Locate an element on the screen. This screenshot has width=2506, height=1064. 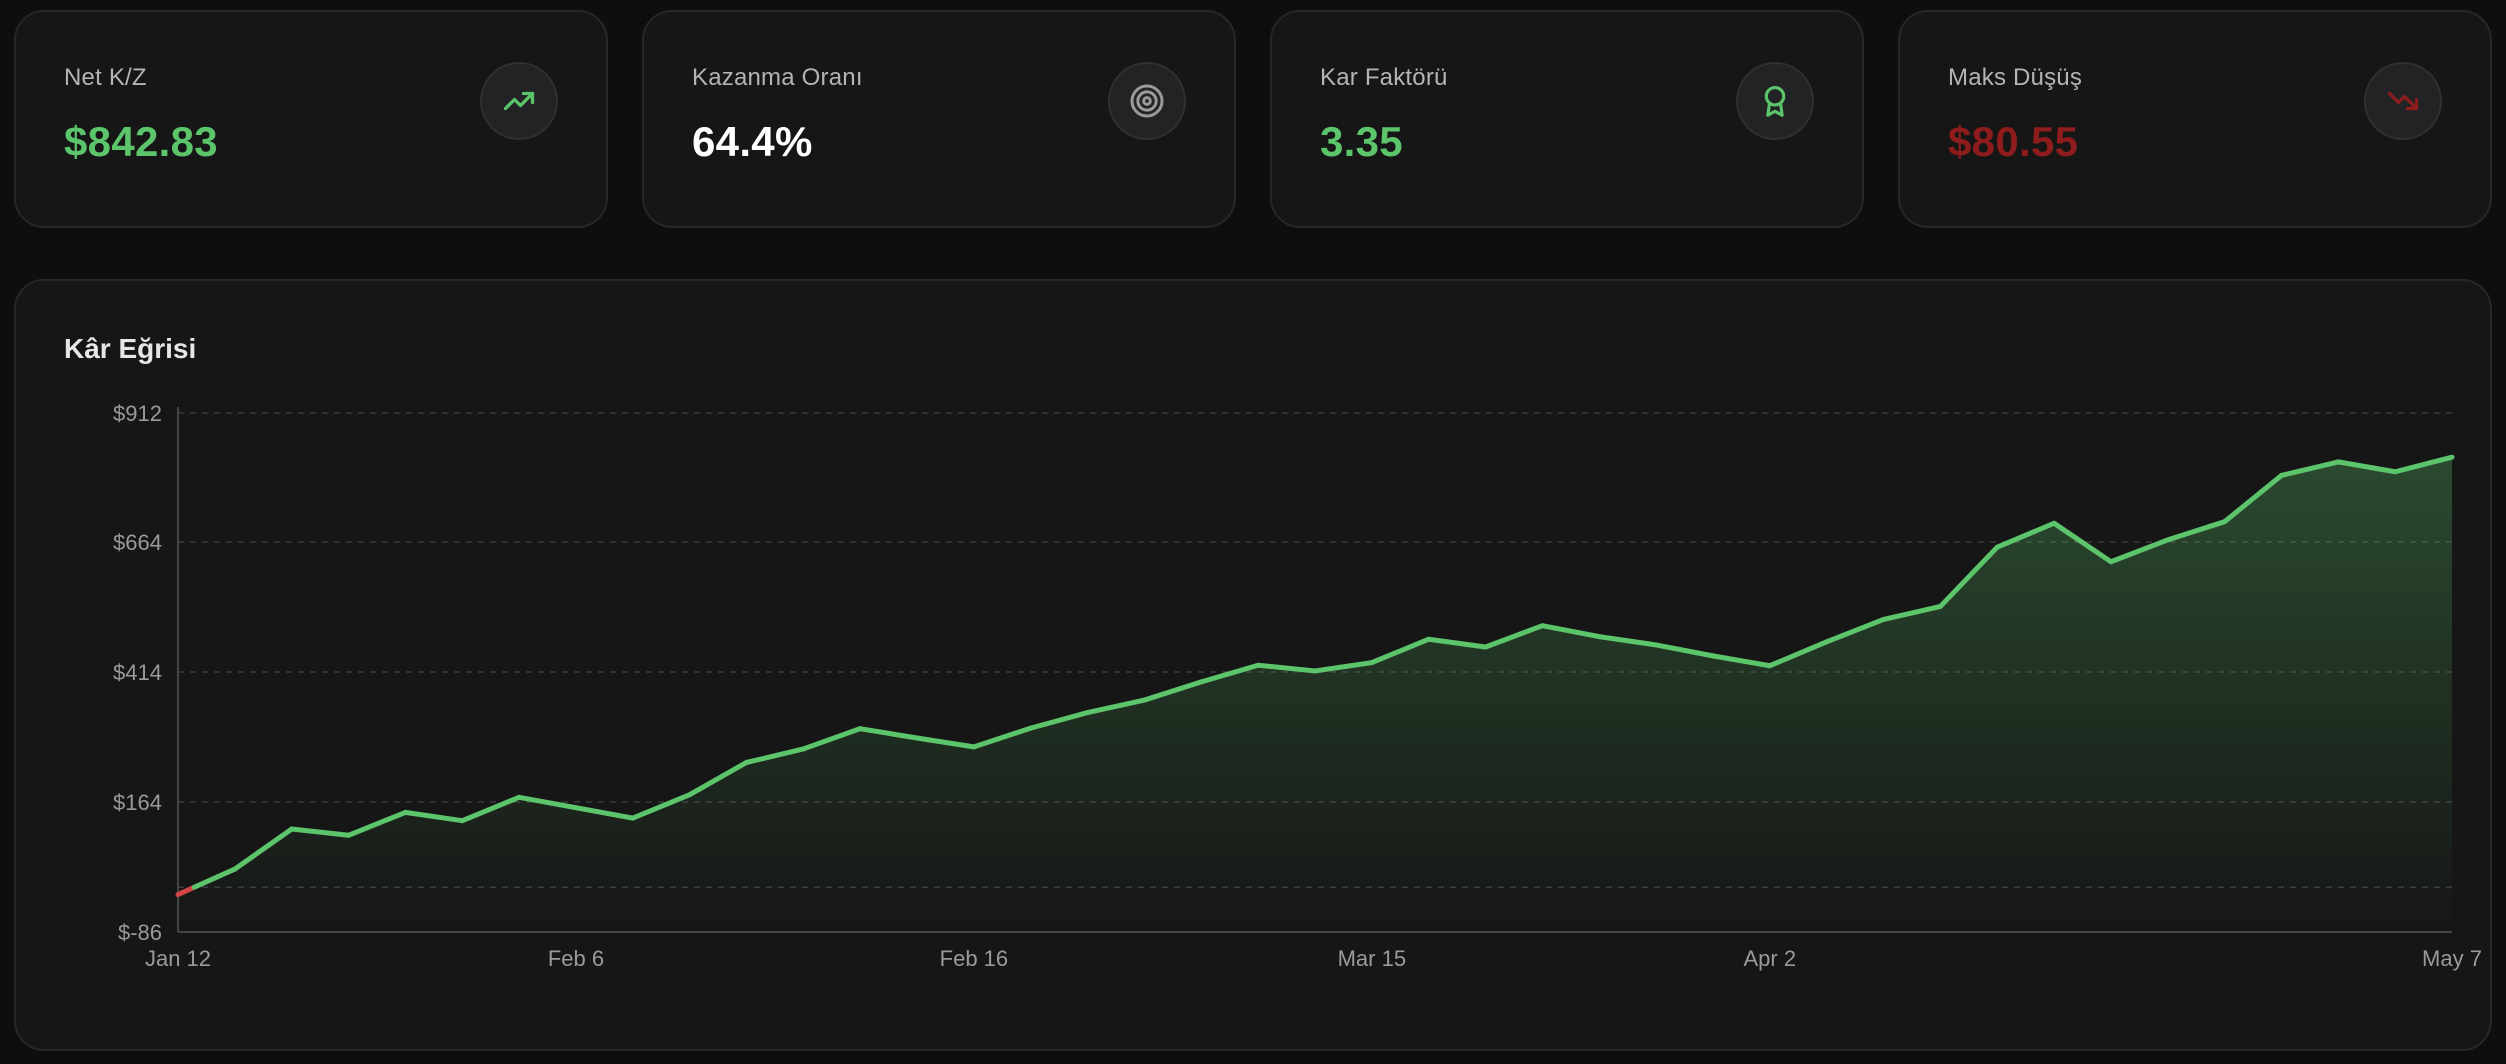
y-tick-label: $664 is located at coordinates (137, 542).